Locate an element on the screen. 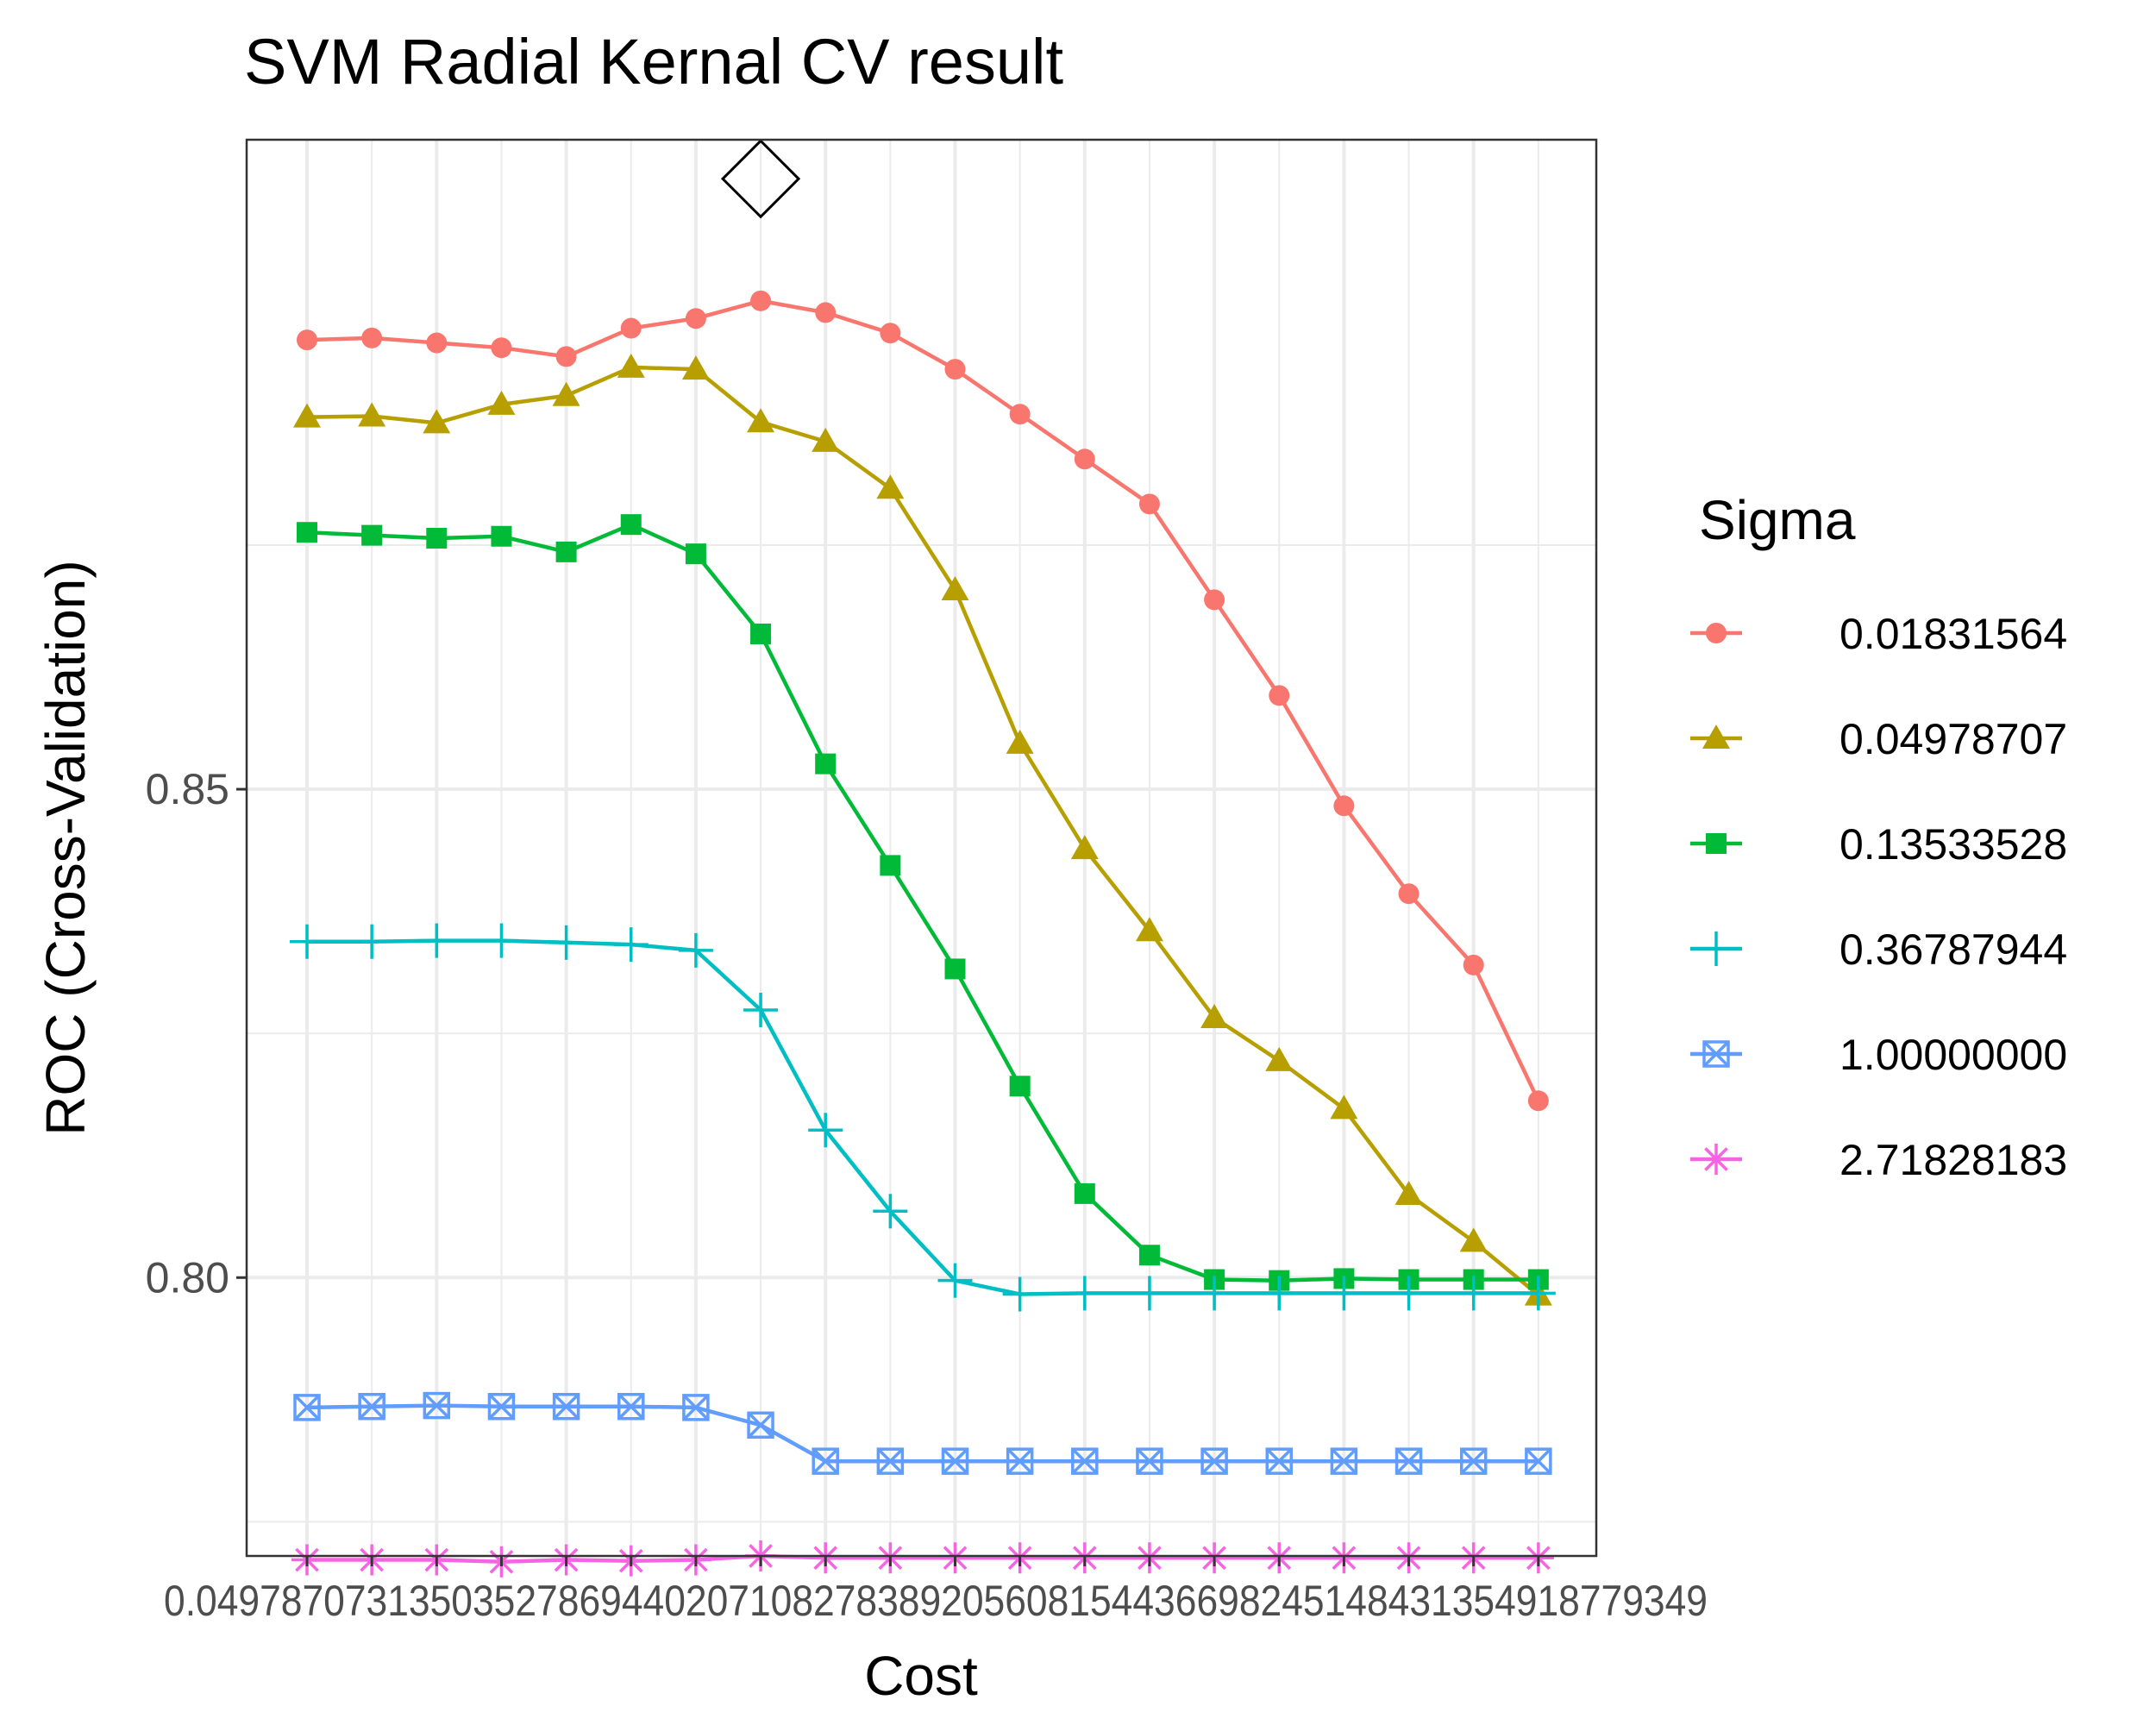 The width and height of the screenshot is (2156, 1725). x-axis-title: Cost is located at coordinates (921, 1676).